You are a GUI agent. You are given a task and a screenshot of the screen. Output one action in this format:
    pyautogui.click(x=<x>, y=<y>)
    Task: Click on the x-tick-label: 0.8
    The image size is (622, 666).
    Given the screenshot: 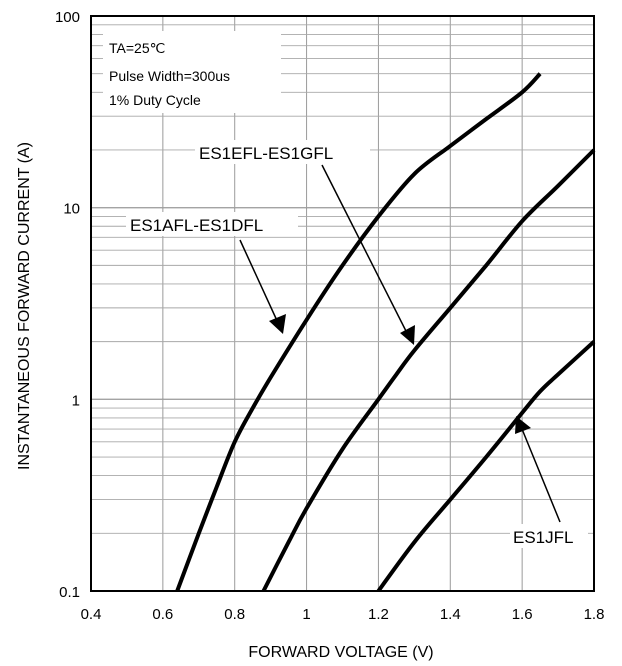 What is the action you would take?
    pyautogui.click(x=234, y=614)
    